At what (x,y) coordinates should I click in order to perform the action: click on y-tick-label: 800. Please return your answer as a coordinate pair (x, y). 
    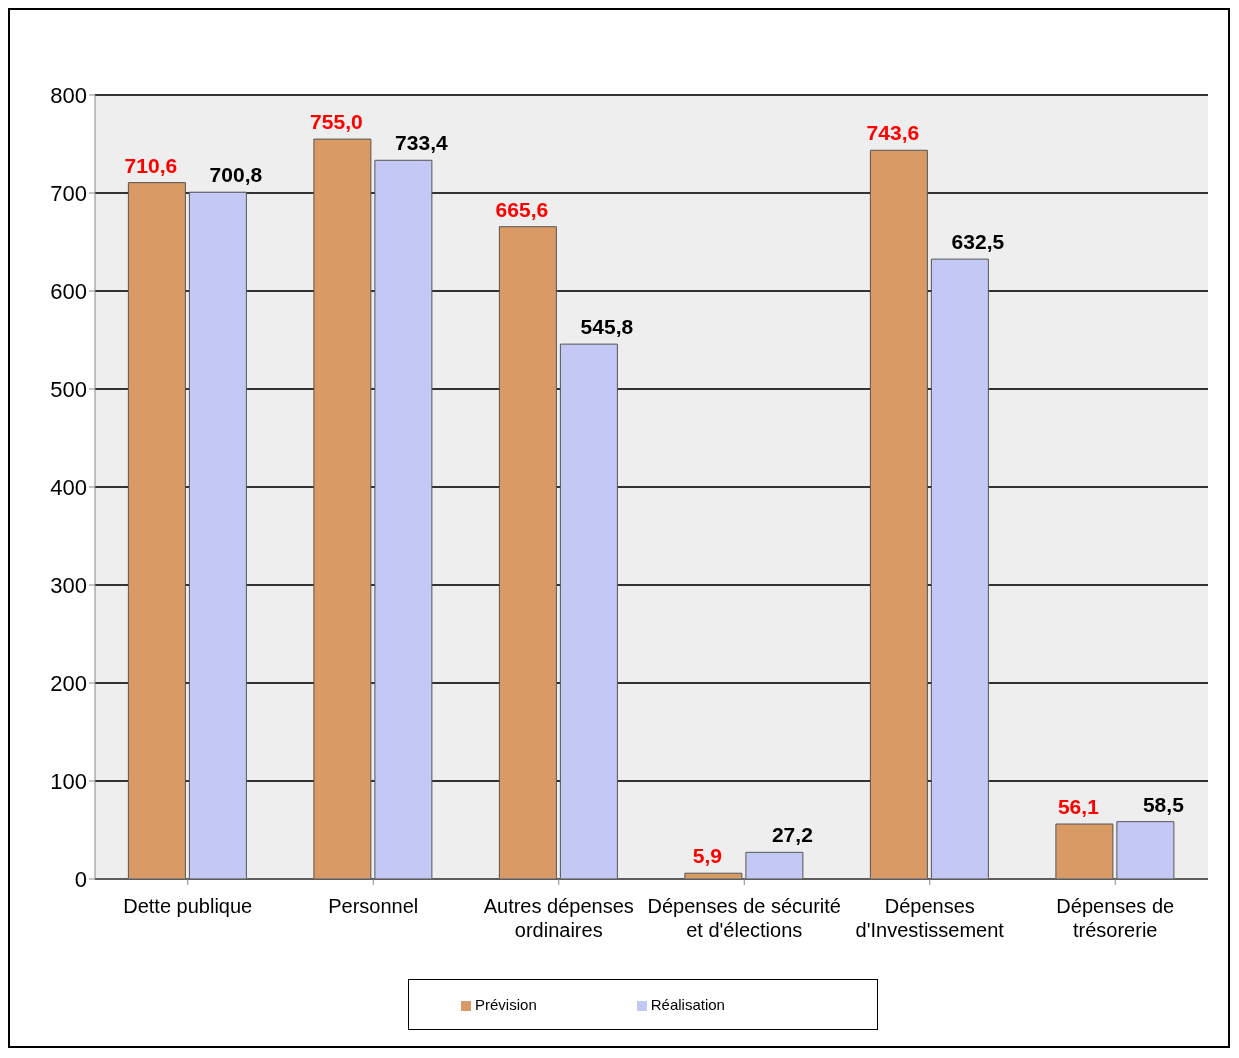
    Looking at the image, I should click on (68, 95).